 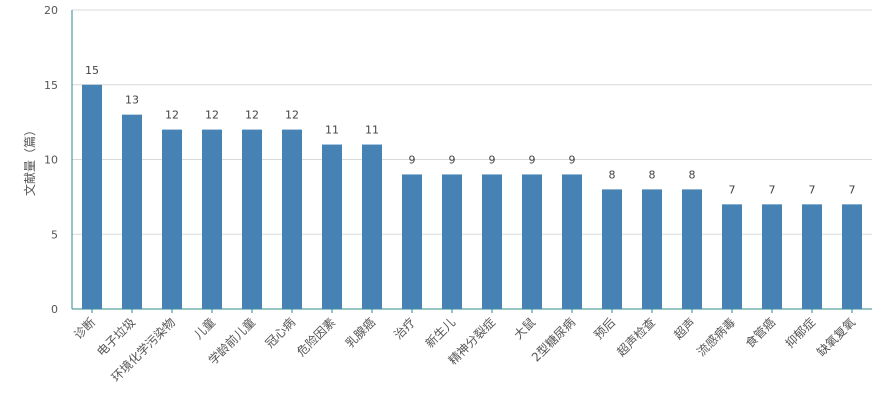 I want to click on y-tick-label: 10, so click(x=51, y=160).